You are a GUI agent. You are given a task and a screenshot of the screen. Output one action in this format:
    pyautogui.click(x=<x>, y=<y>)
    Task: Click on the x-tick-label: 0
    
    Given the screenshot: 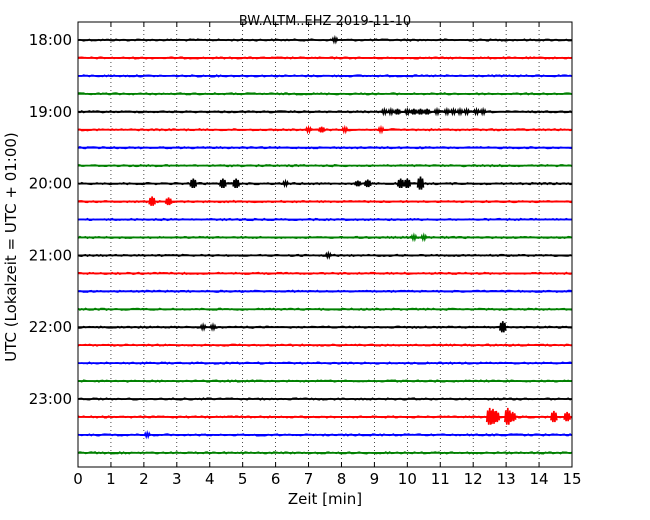 What is the action you would take?
    pyautogui.click(x=78, y=479)
    